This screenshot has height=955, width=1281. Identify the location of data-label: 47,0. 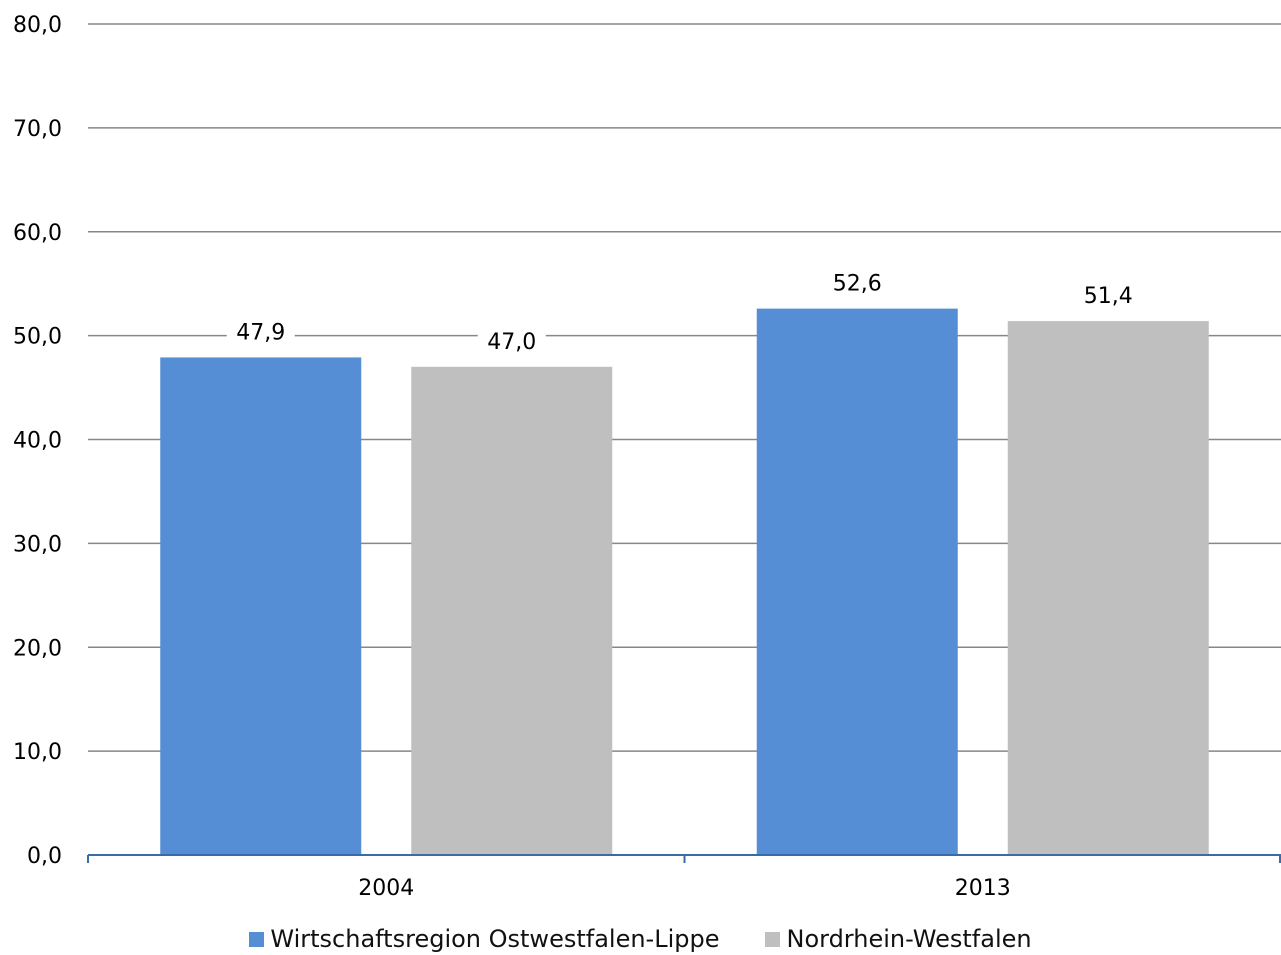
(511, 342).